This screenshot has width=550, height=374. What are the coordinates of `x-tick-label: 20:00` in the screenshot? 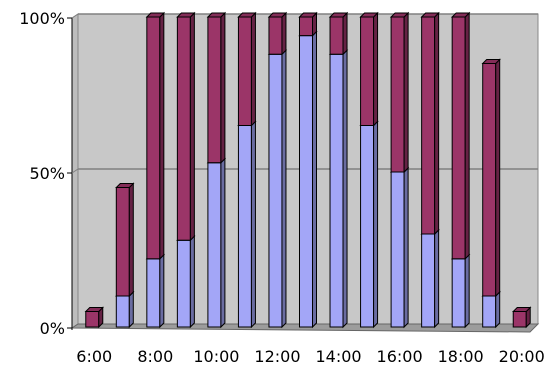 It's located at (522, 356).